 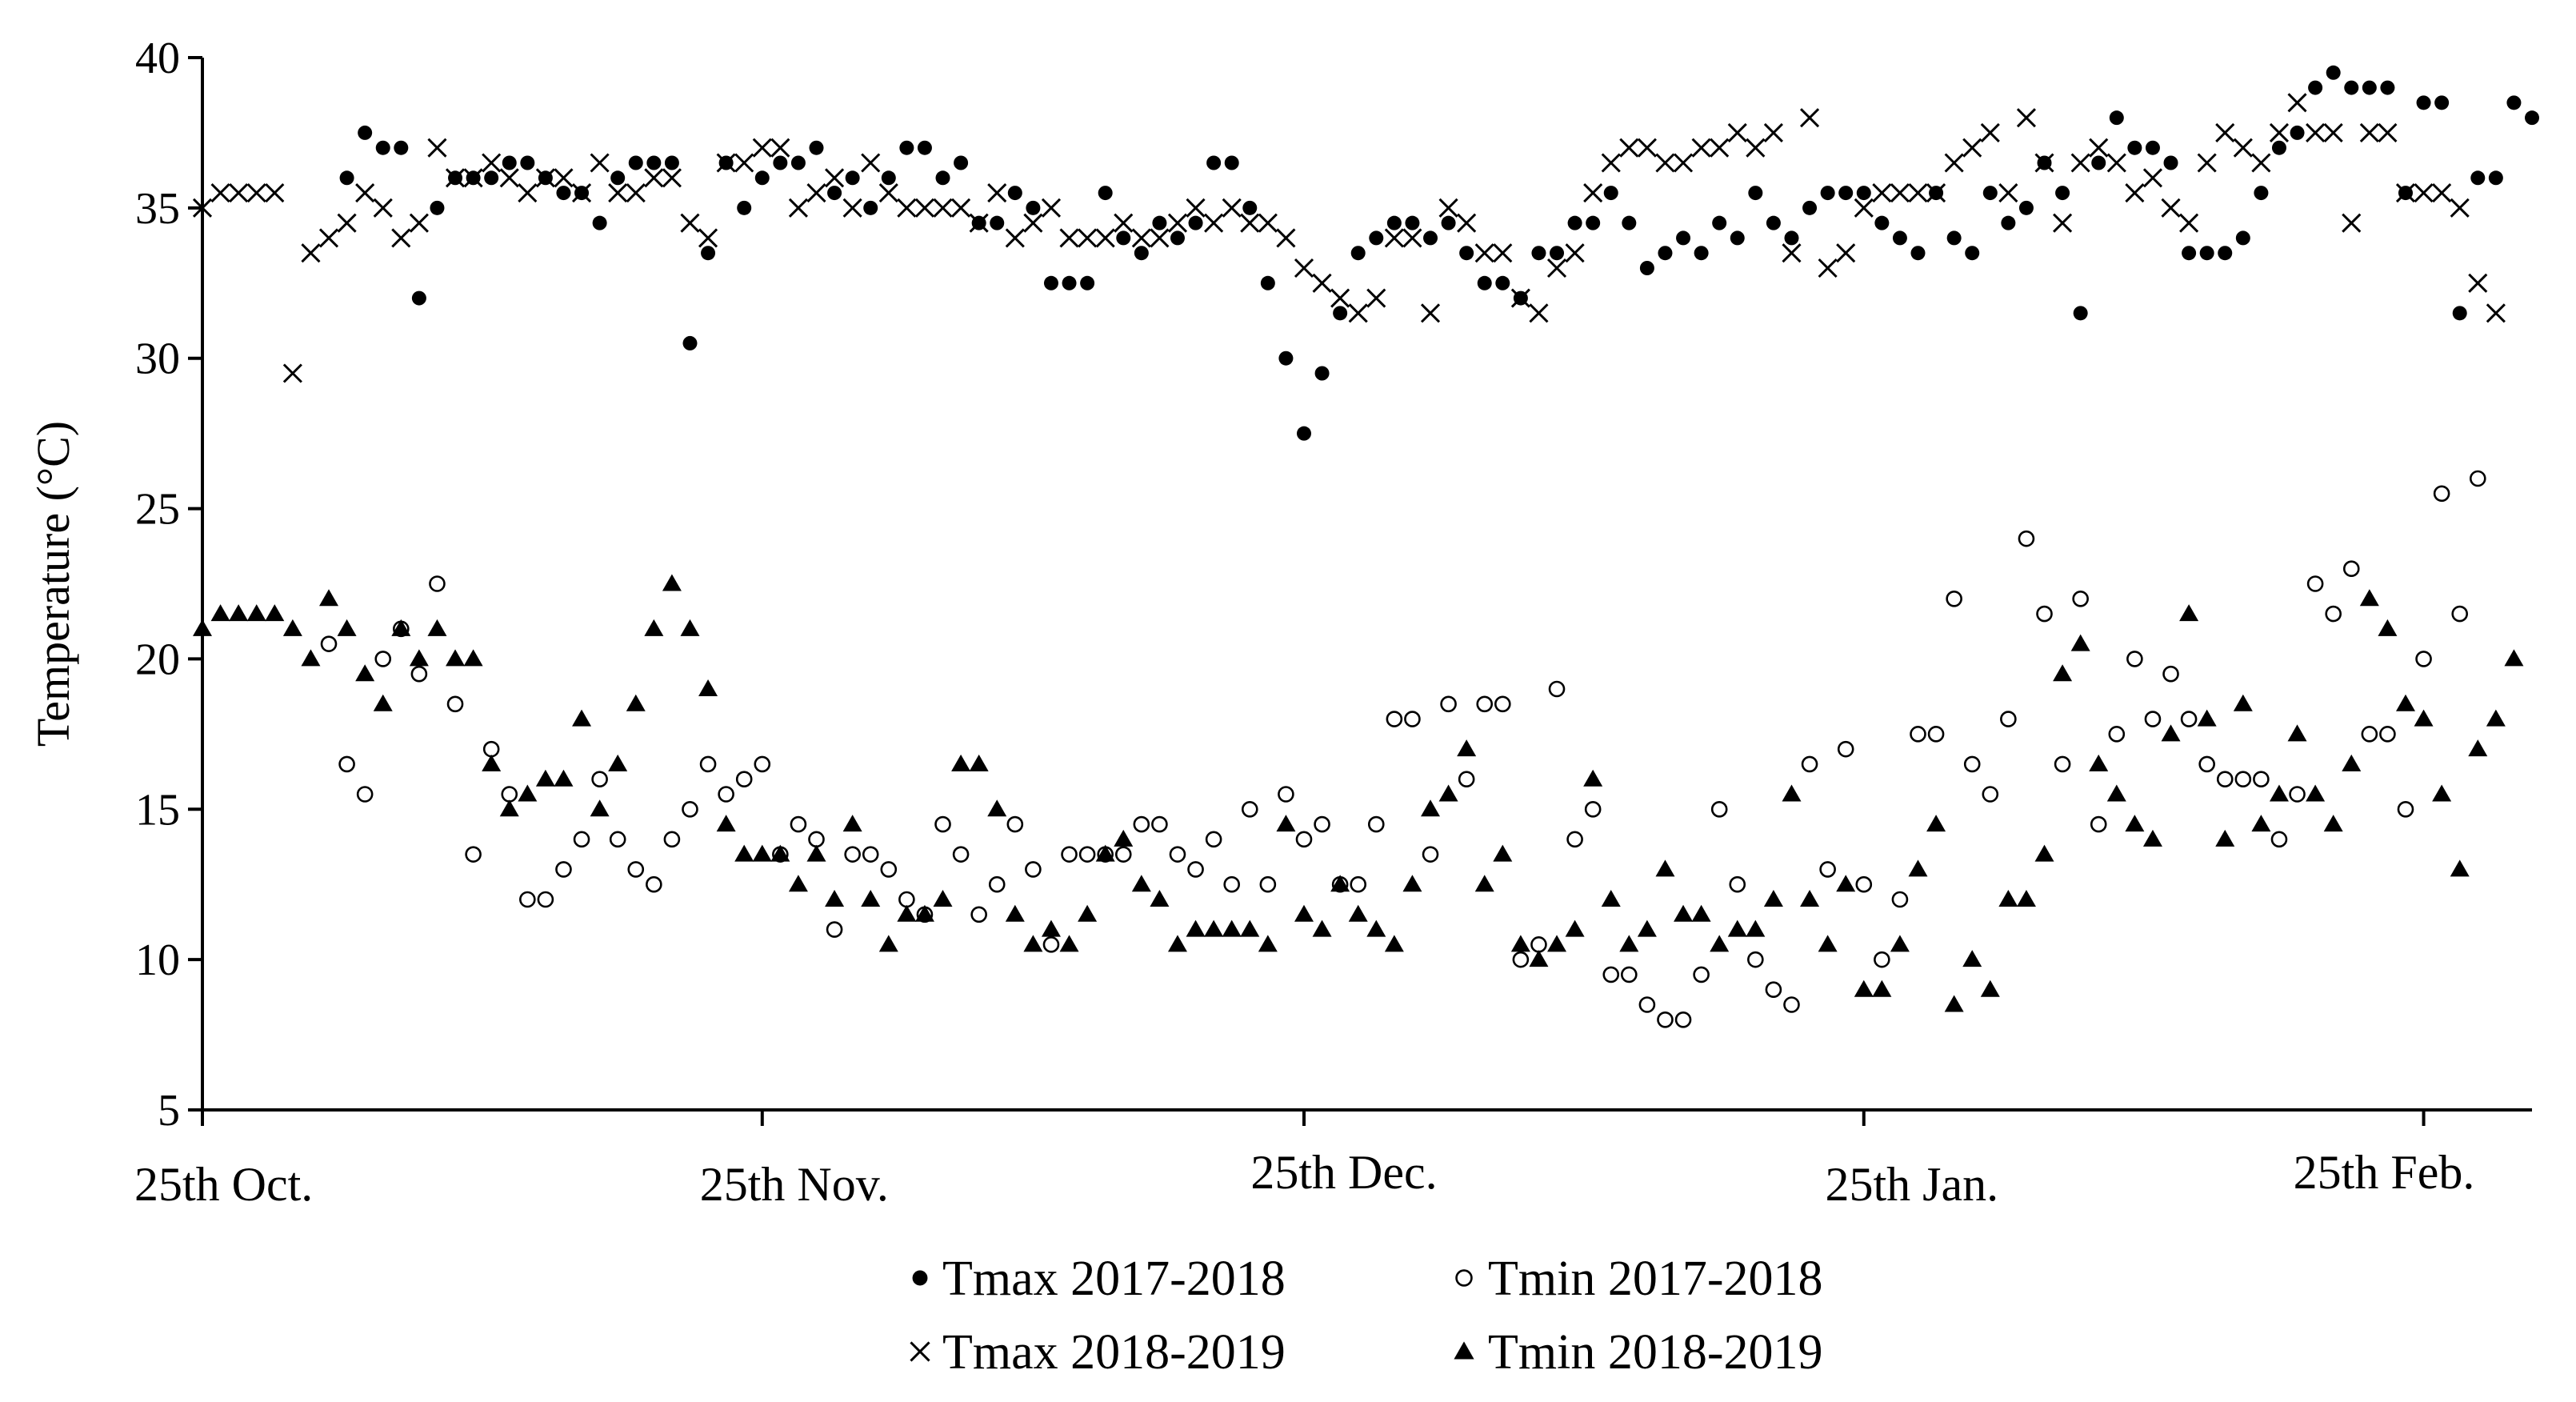 What do you see at coordinates (157, 810) in the screenshot?
I see `y-tick-label: 15` at bounding box center [157, 810].